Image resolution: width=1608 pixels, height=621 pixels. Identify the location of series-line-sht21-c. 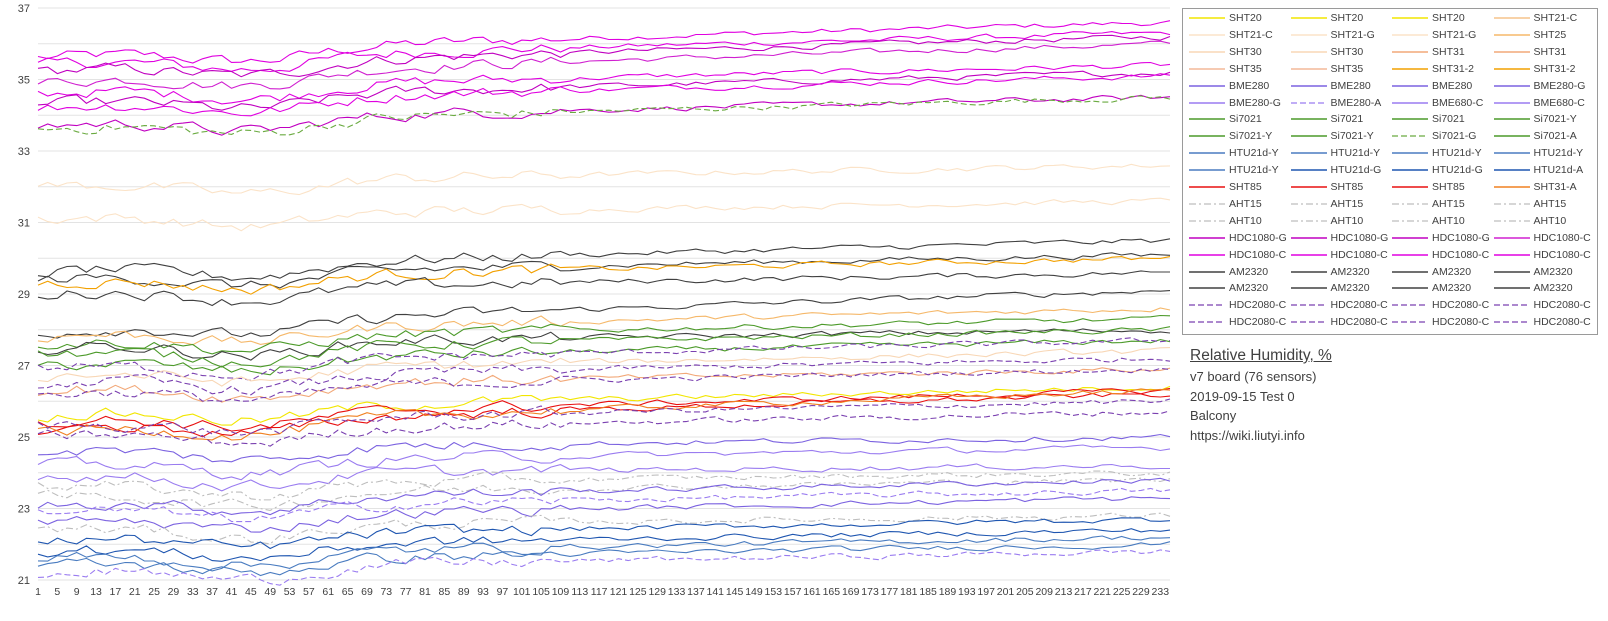
(604, 179).